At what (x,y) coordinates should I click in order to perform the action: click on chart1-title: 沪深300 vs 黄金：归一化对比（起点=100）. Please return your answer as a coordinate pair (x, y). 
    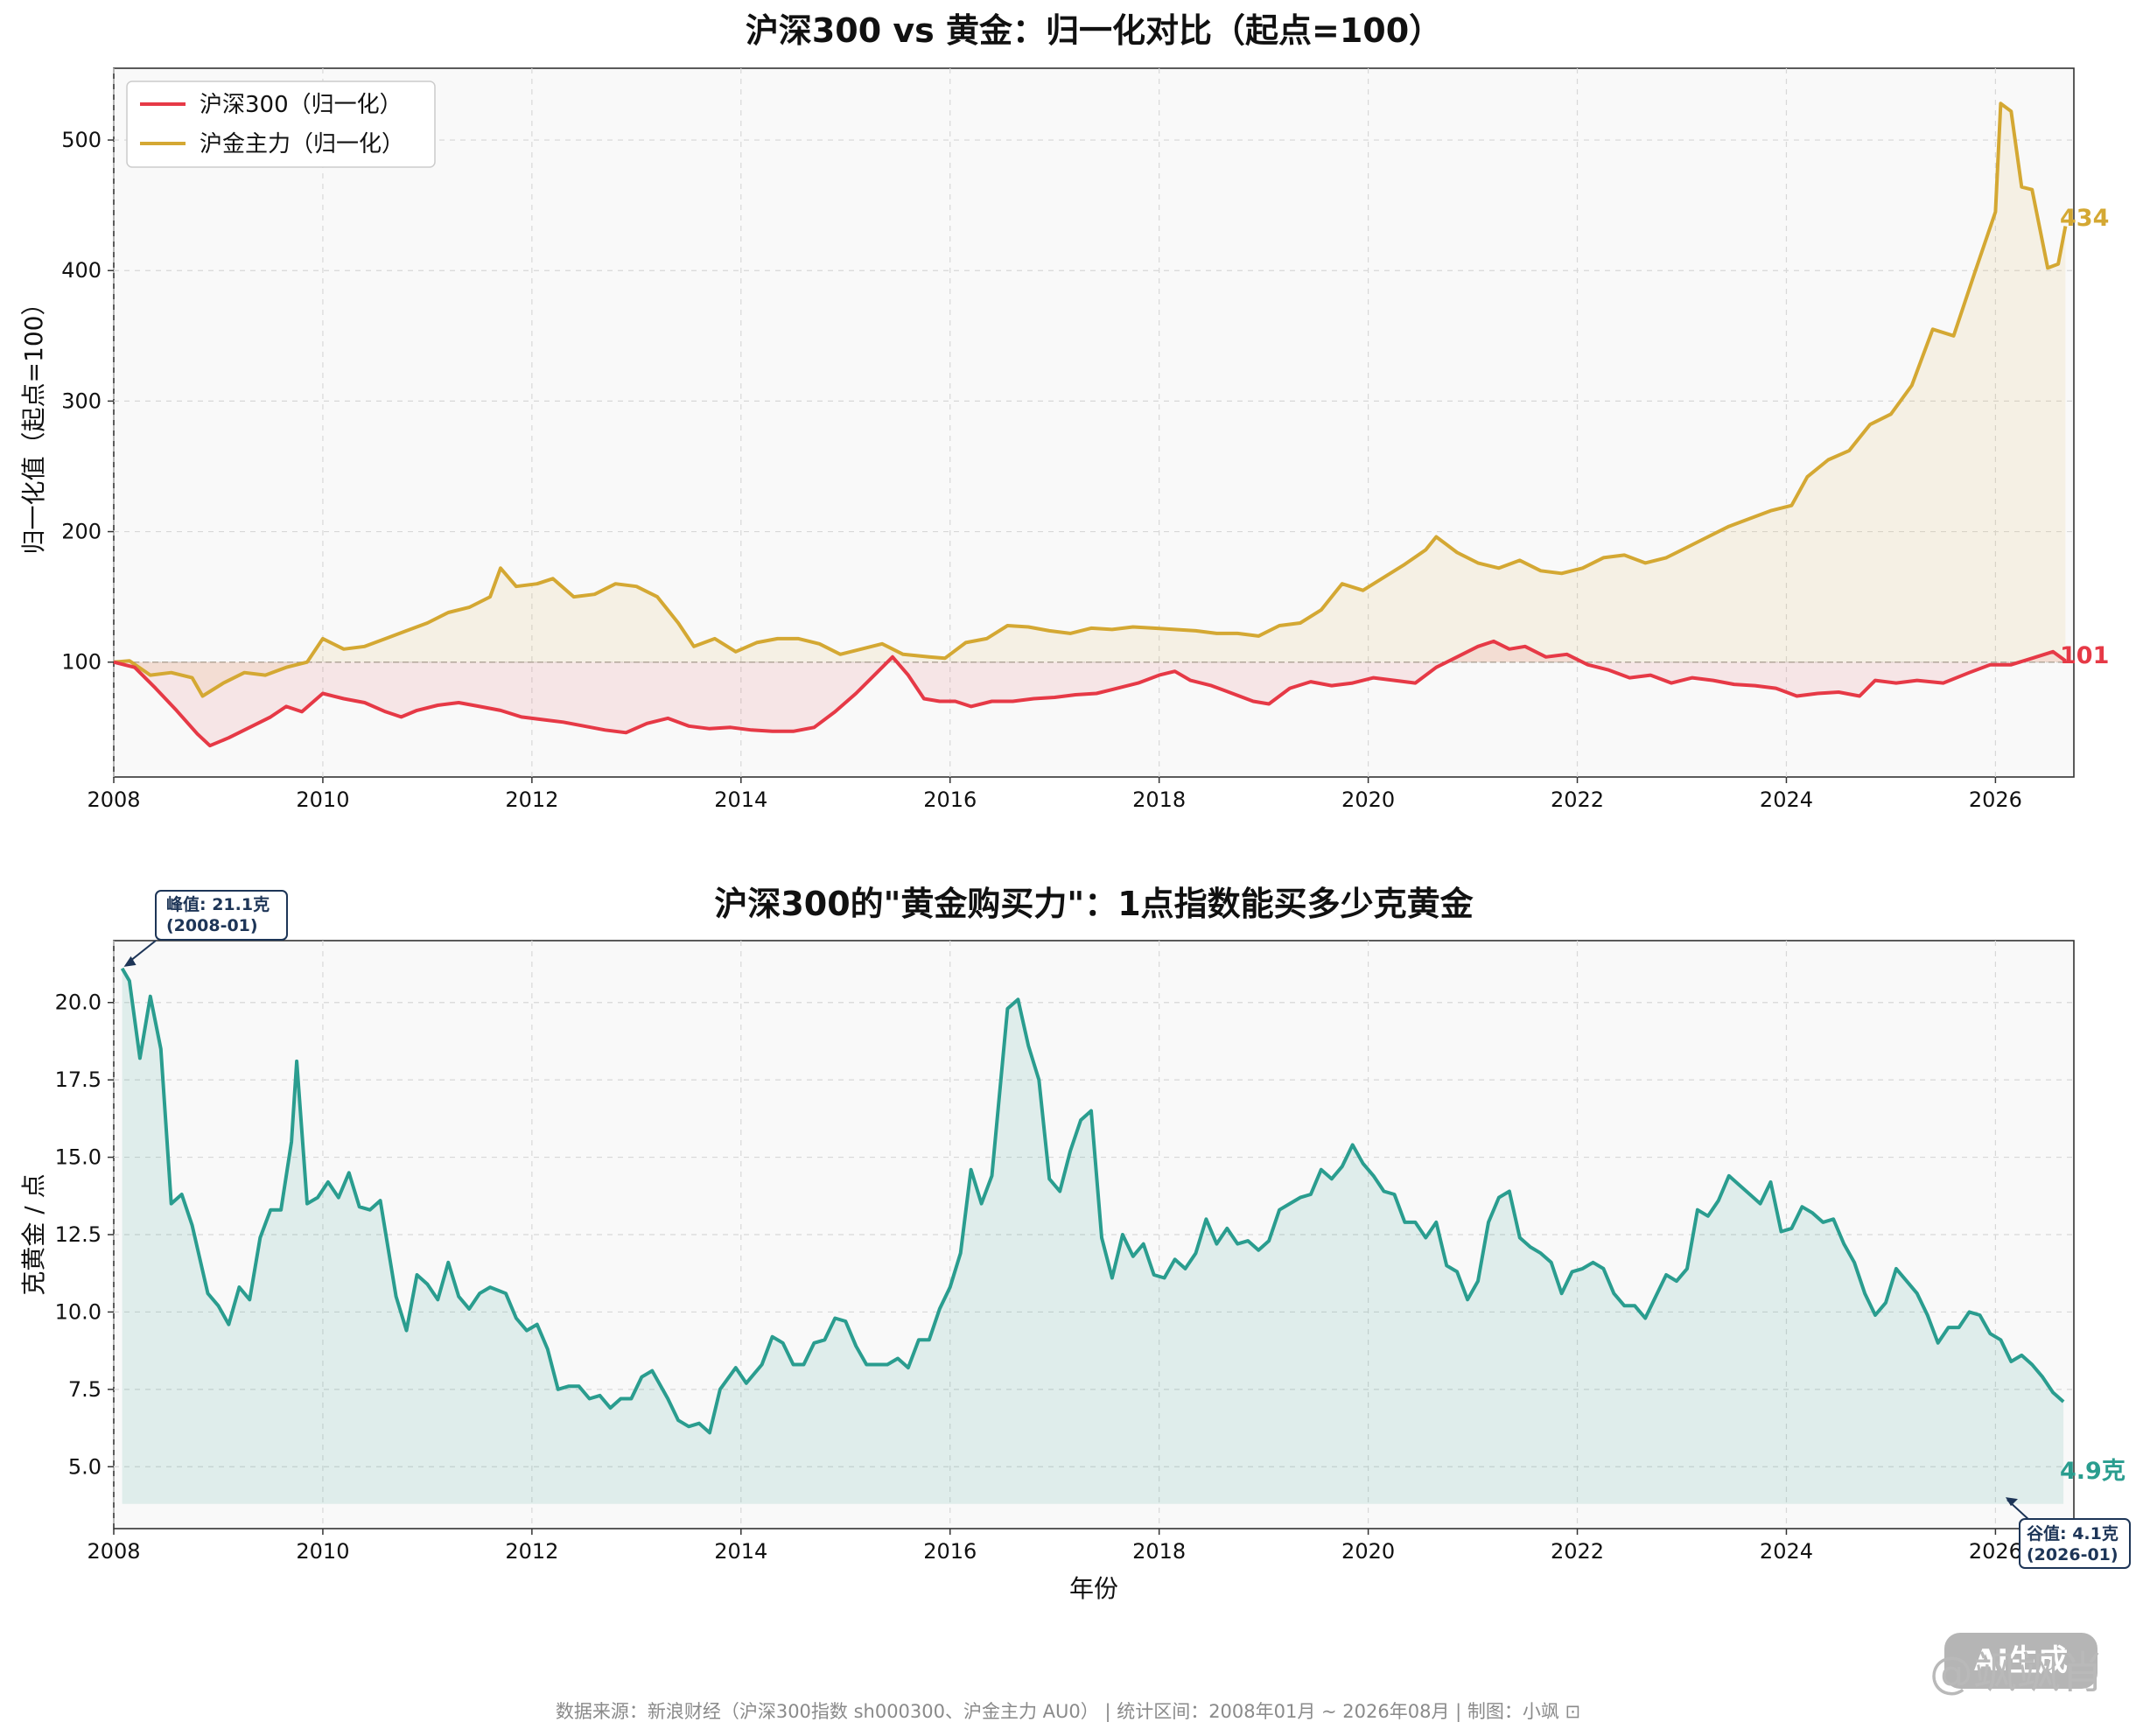
    Looking at the image, I should click on (1094, 30).